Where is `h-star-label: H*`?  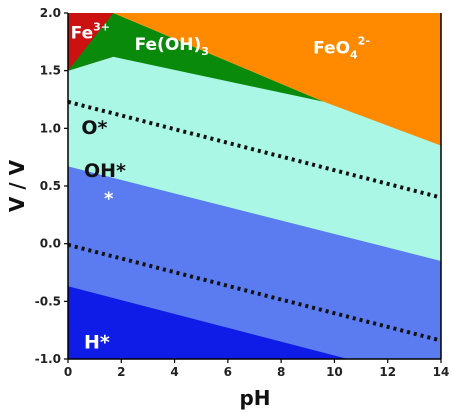
h-star-label: H* is located at coordinates (97, 343).